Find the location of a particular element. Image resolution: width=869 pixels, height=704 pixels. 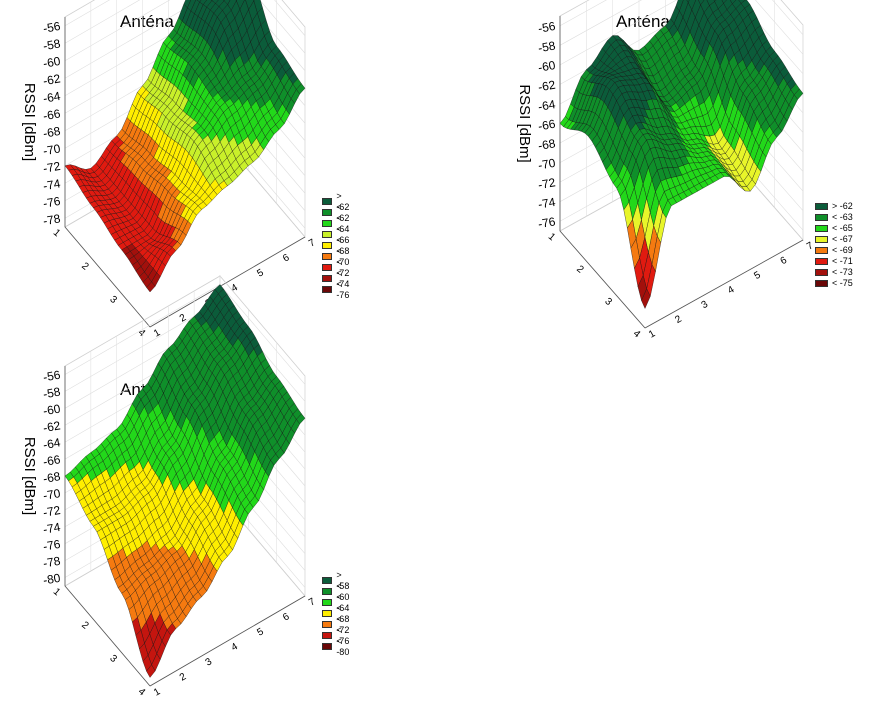

legend-label: < -76 is located at coordinates (343, 289).